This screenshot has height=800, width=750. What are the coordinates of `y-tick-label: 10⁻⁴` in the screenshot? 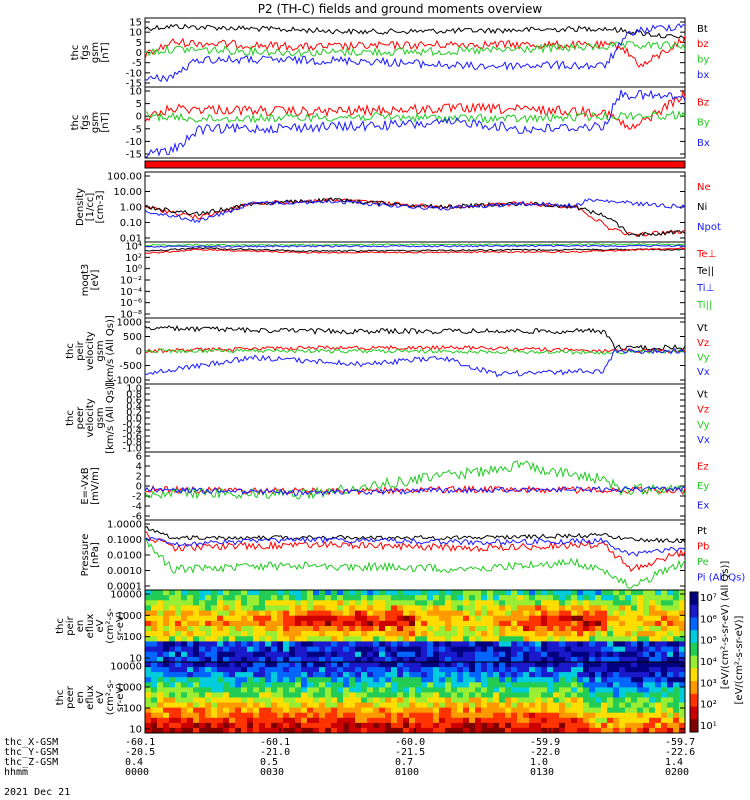 It's located at (131, 292).